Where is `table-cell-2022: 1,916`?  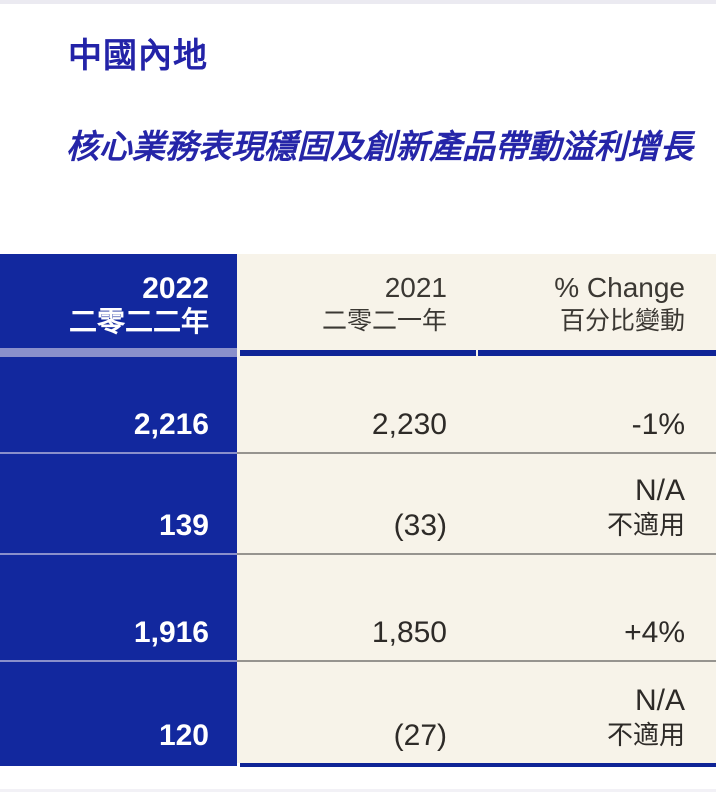
table-cell-2022: 1,916 is located at coordinates (118, 607).